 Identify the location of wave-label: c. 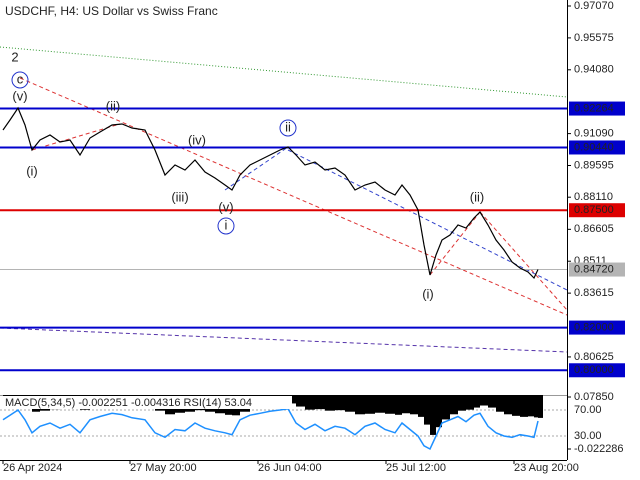
(20, 78).